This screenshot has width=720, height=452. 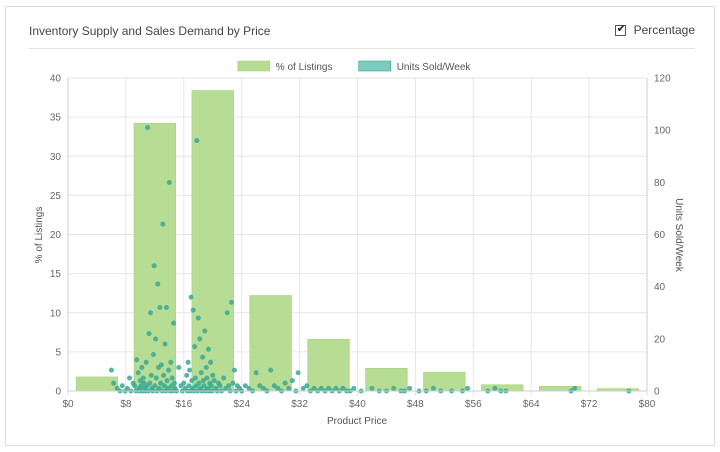 What do you see at coordinates (660, 183) in the screenshot?
I see `y-tick-right-label: 80` at bounding box center [660, 183].